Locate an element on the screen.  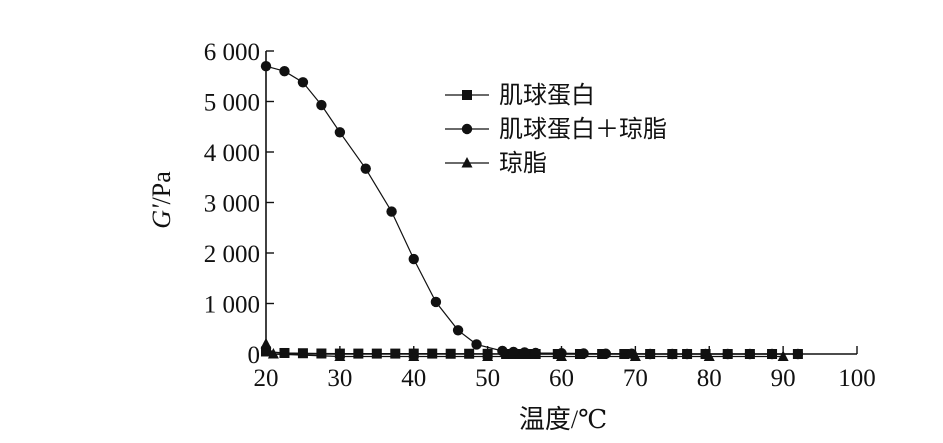
y-tick-label: 5 000 is located at coordinates (232, 103).